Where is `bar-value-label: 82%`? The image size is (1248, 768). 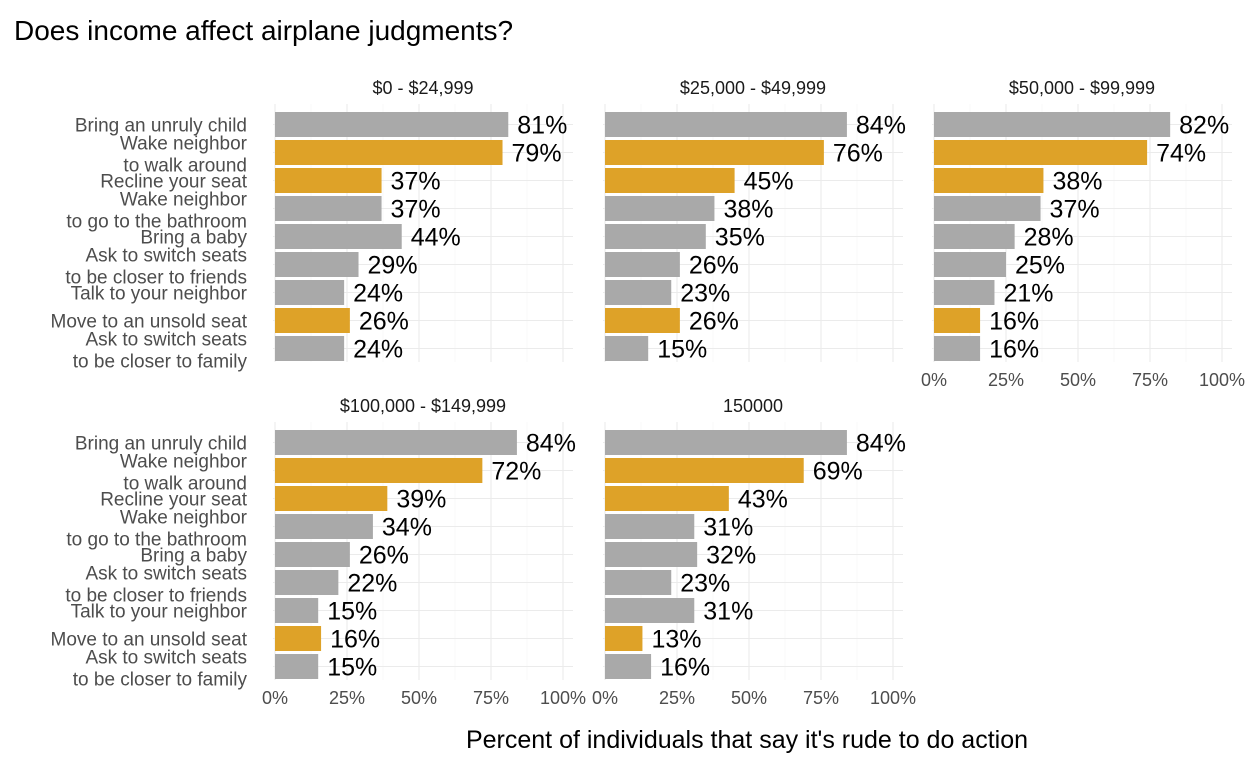
bar-value-label: 82% is located at coordinates (1204, 126).